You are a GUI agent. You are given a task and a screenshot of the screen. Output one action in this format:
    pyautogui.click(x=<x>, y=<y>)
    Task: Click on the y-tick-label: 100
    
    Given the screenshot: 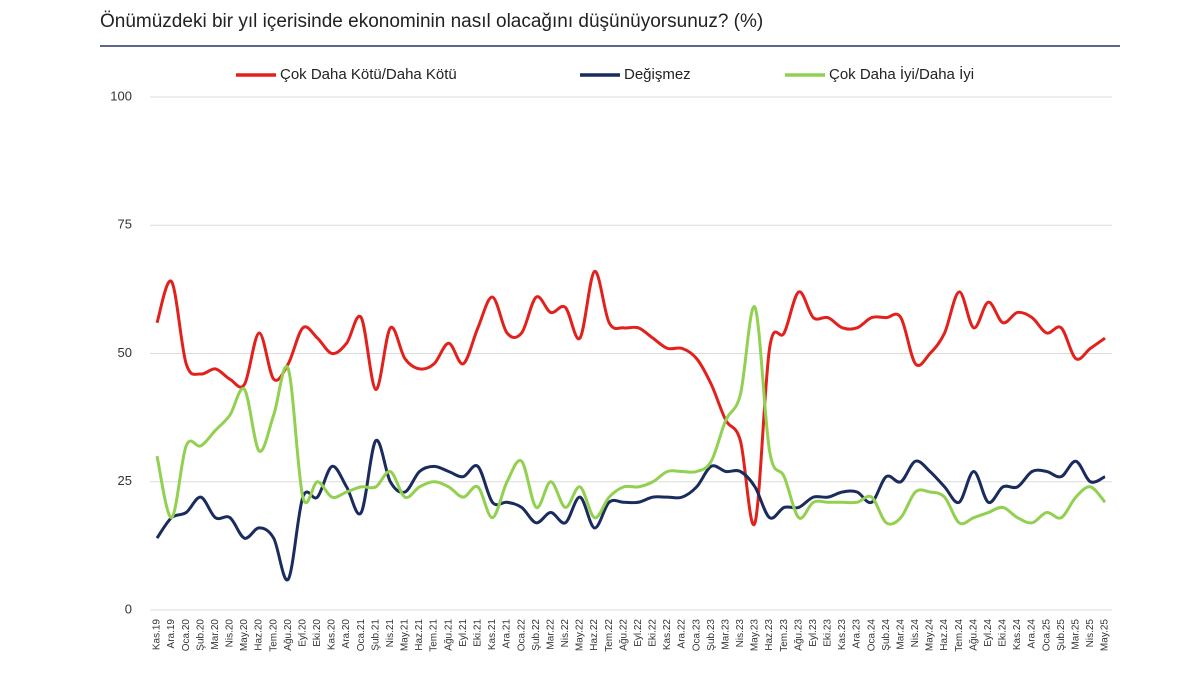 What is the action you would take?
    pyautogui.click(x=121, y=95)
    